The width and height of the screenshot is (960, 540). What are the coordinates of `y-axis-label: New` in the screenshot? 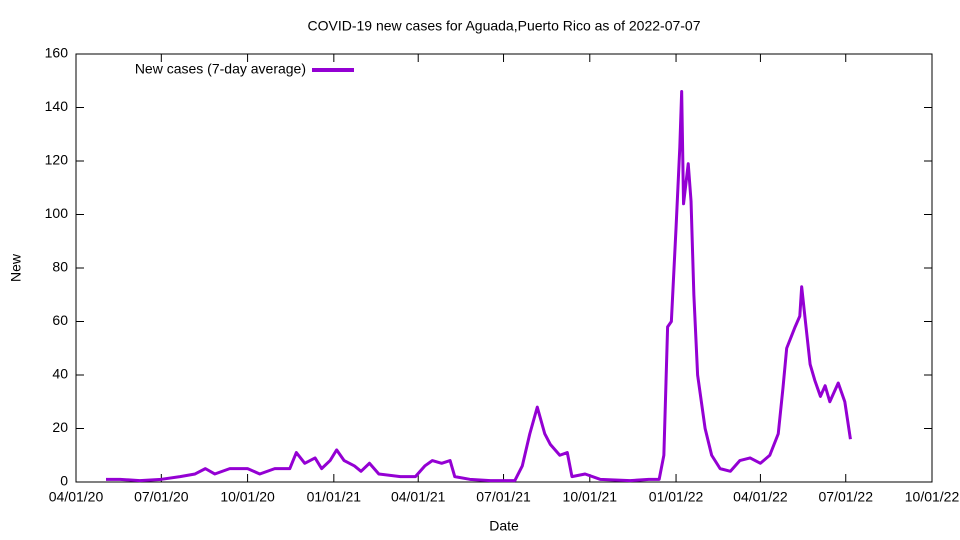 It's located at (16, 267).